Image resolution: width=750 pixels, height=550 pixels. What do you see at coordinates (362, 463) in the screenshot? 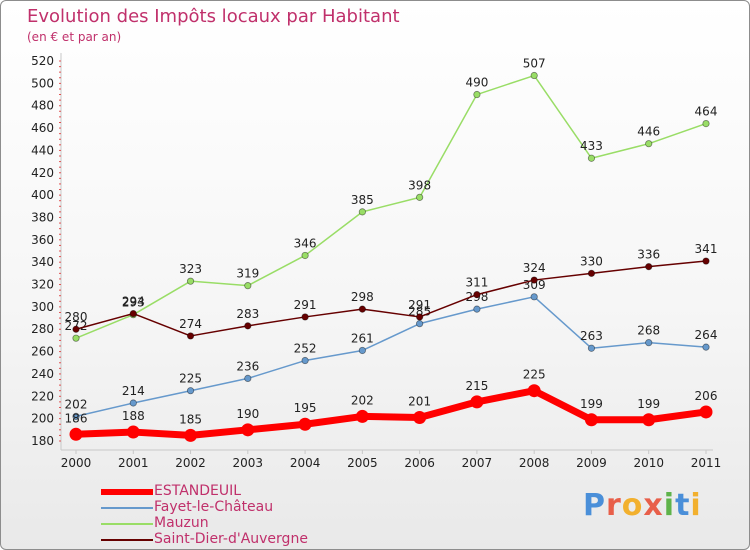
I see `x-tick-label: 2005` at bounding box center [362, 463].